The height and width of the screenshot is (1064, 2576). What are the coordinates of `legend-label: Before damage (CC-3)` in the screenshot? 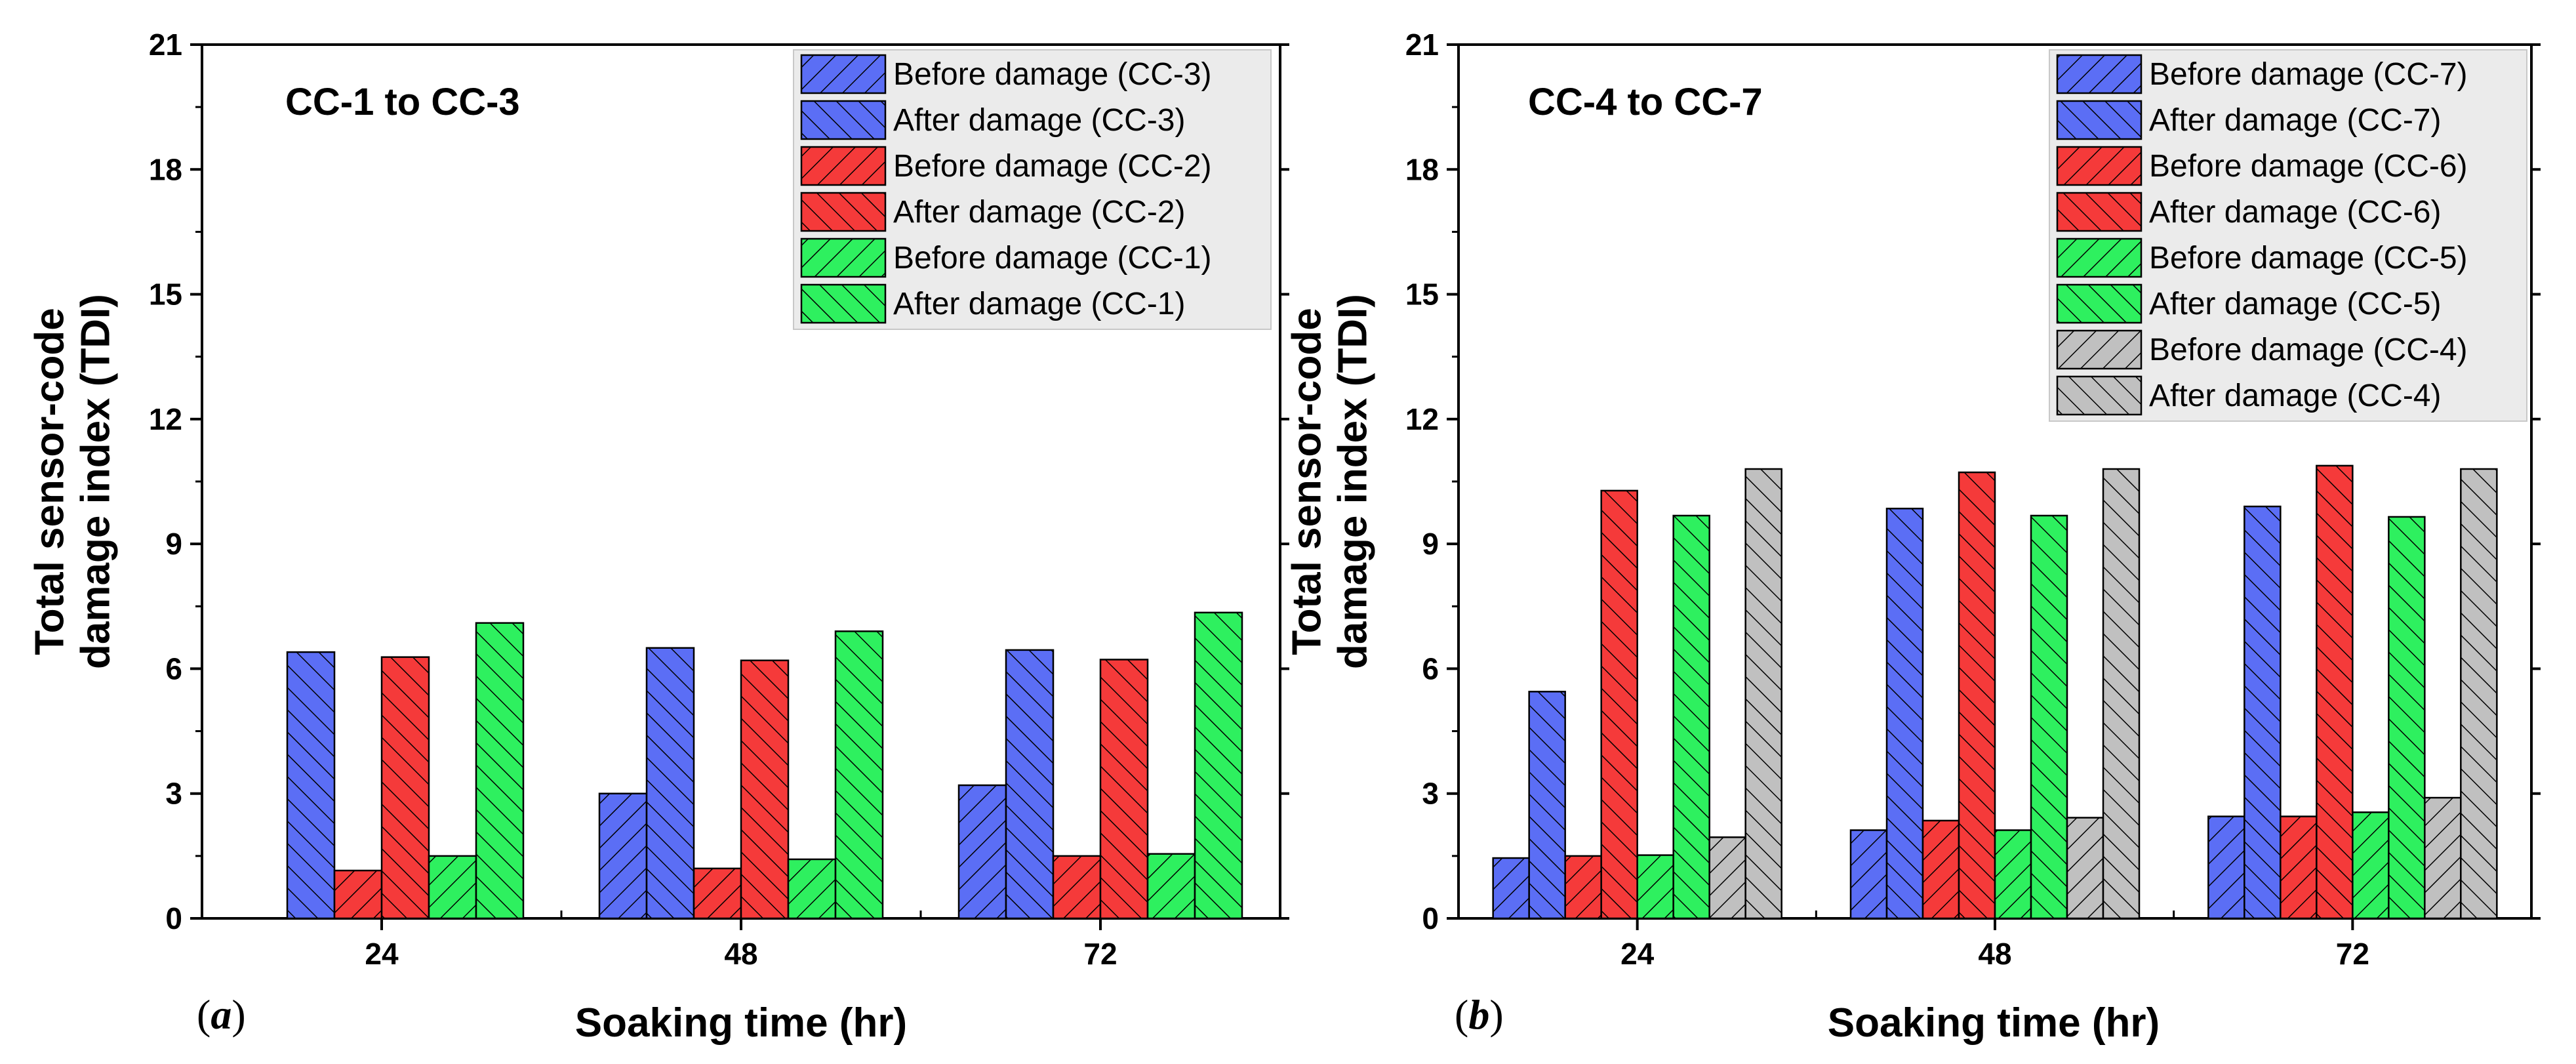 It's located at (1052, 74).